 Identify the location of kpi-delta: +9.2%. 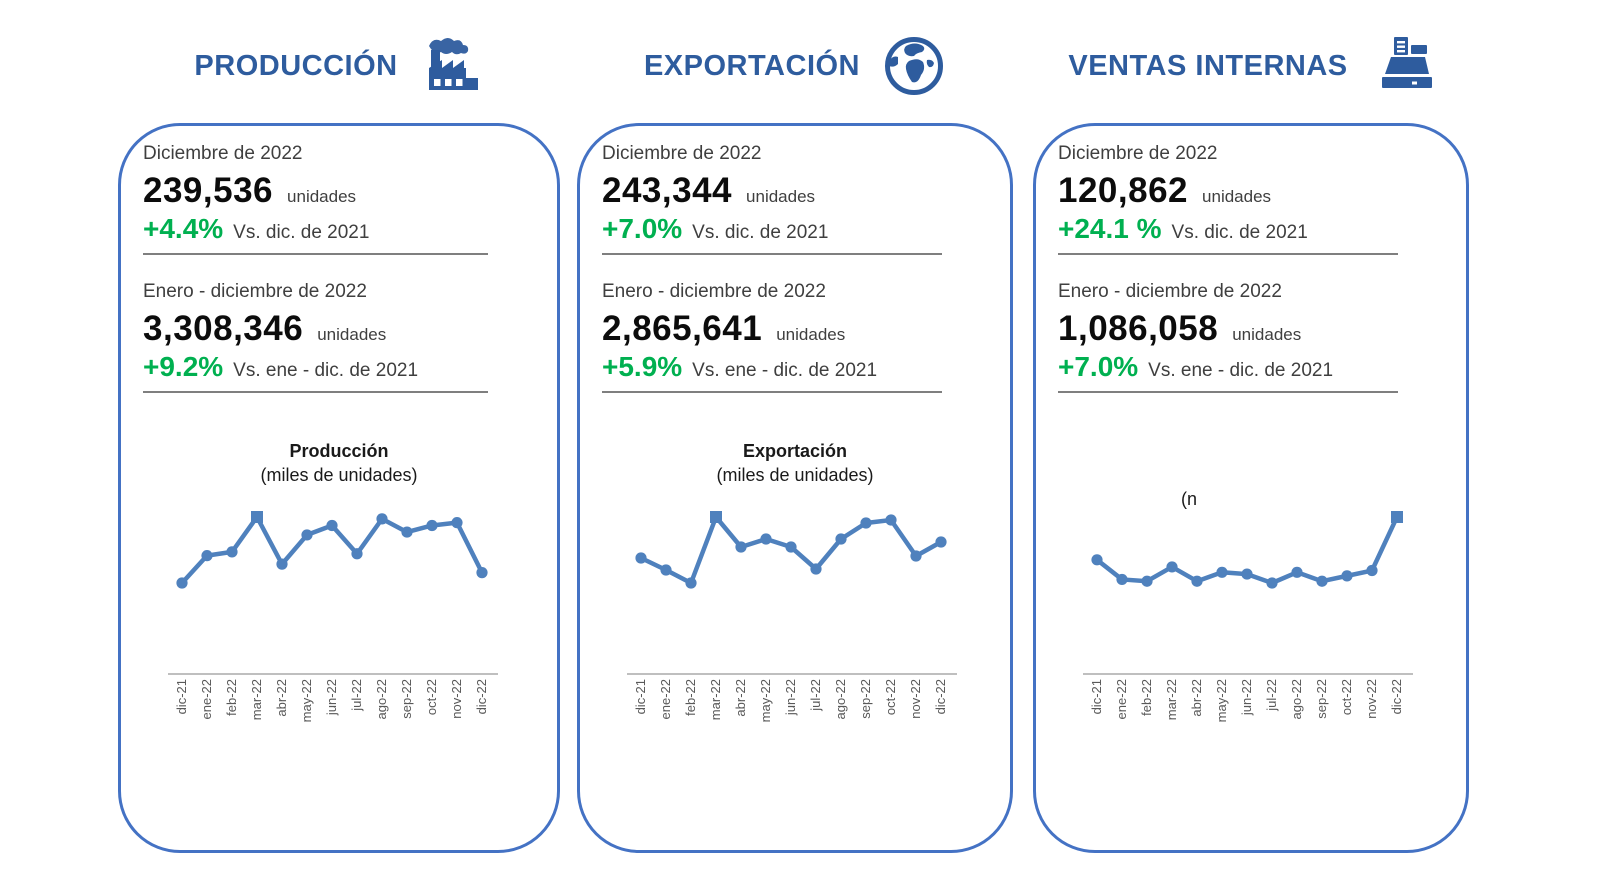
(183, 366).